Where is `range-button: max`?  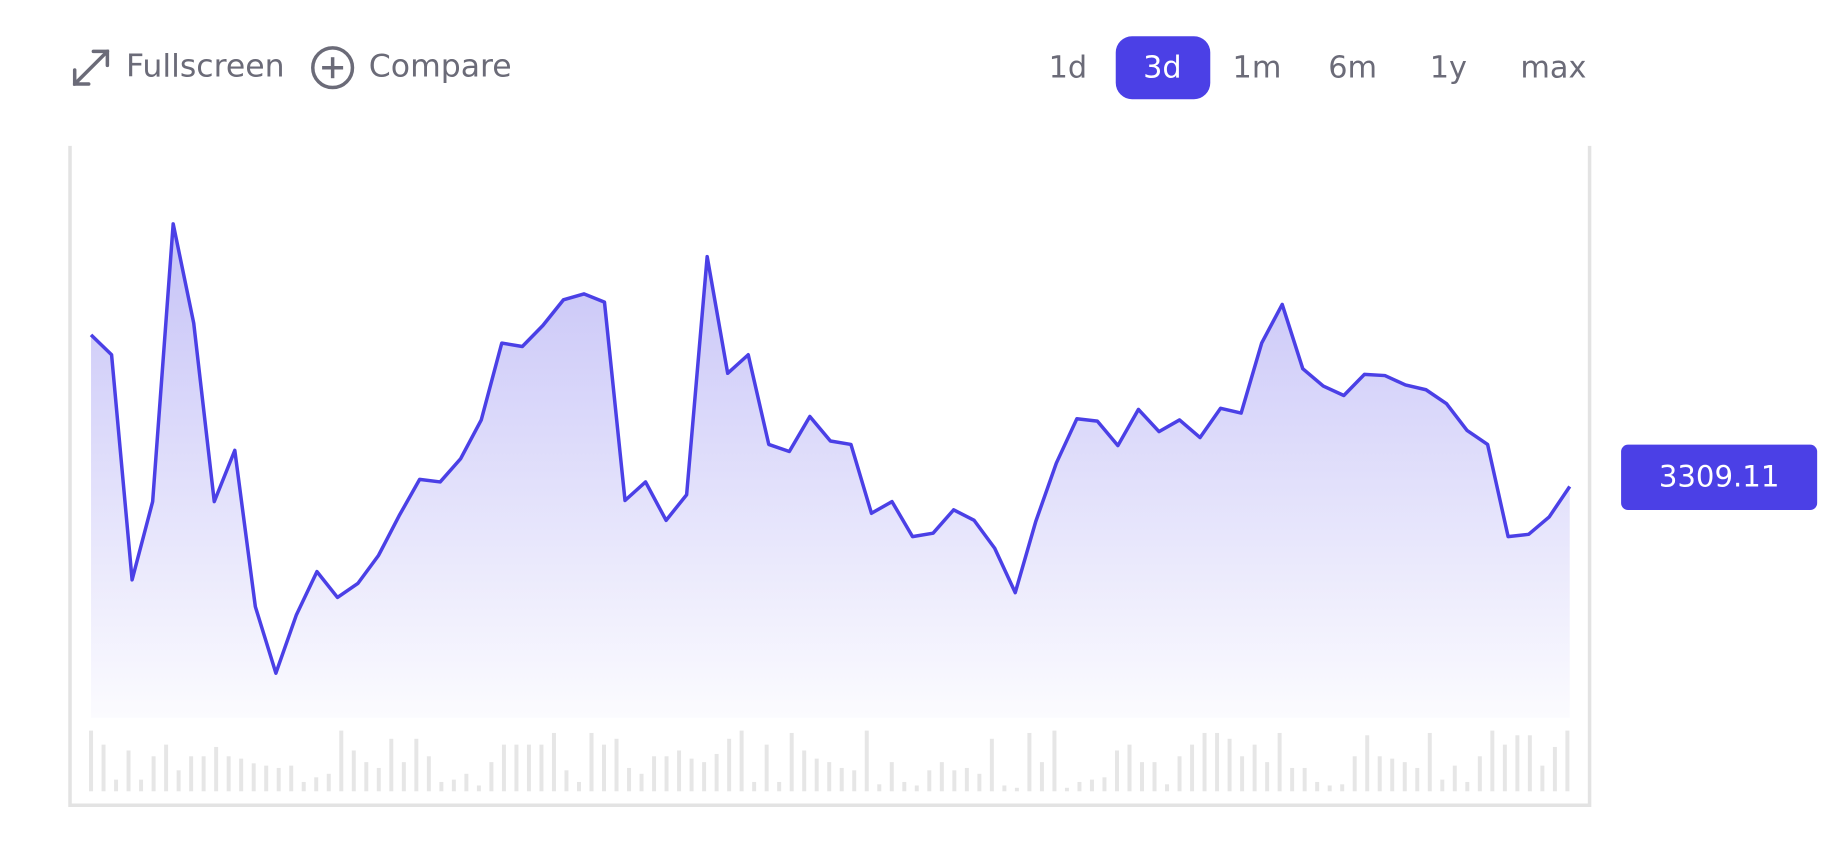 range-button: max is located at coordinates (1553, 67).